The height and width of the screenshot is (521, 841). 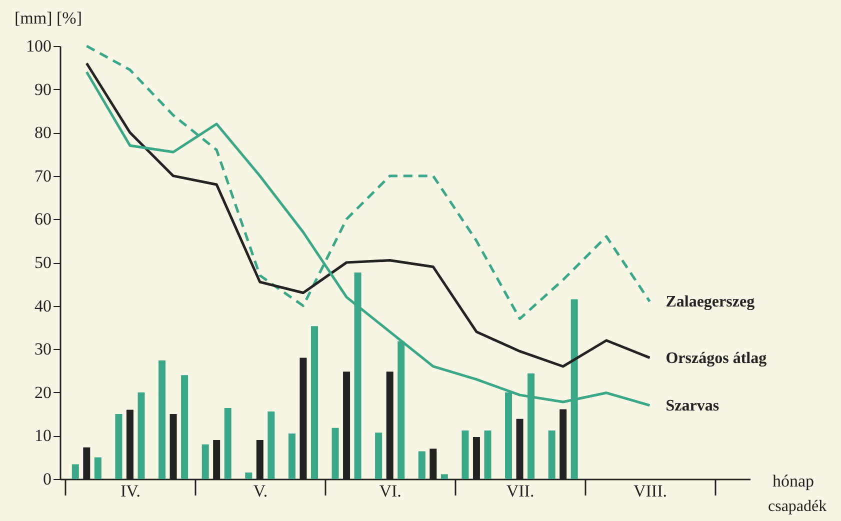 I want to click on y-tick-label: 0, so click(x=47, y=479).